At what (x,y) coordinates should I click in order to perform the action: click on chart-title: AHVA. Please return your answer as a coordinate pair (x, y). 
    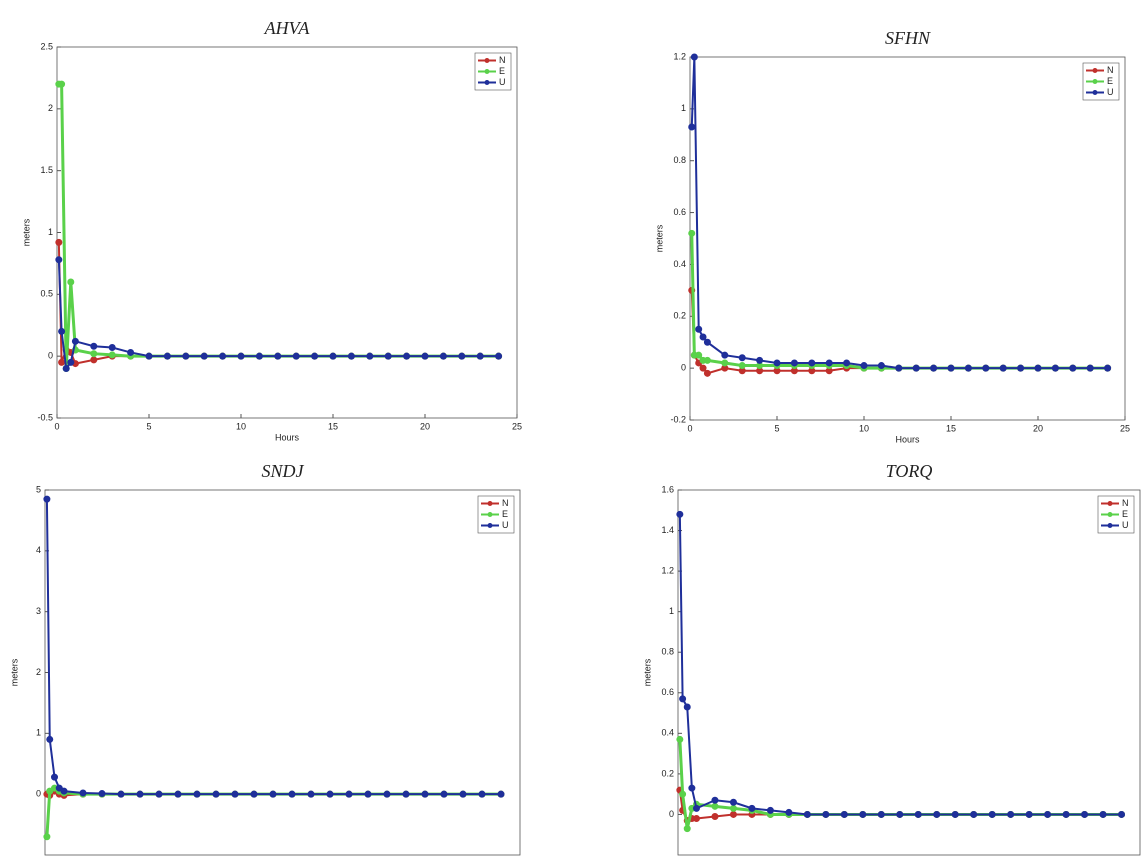
    Looking at the image, I should click on (287, 28).